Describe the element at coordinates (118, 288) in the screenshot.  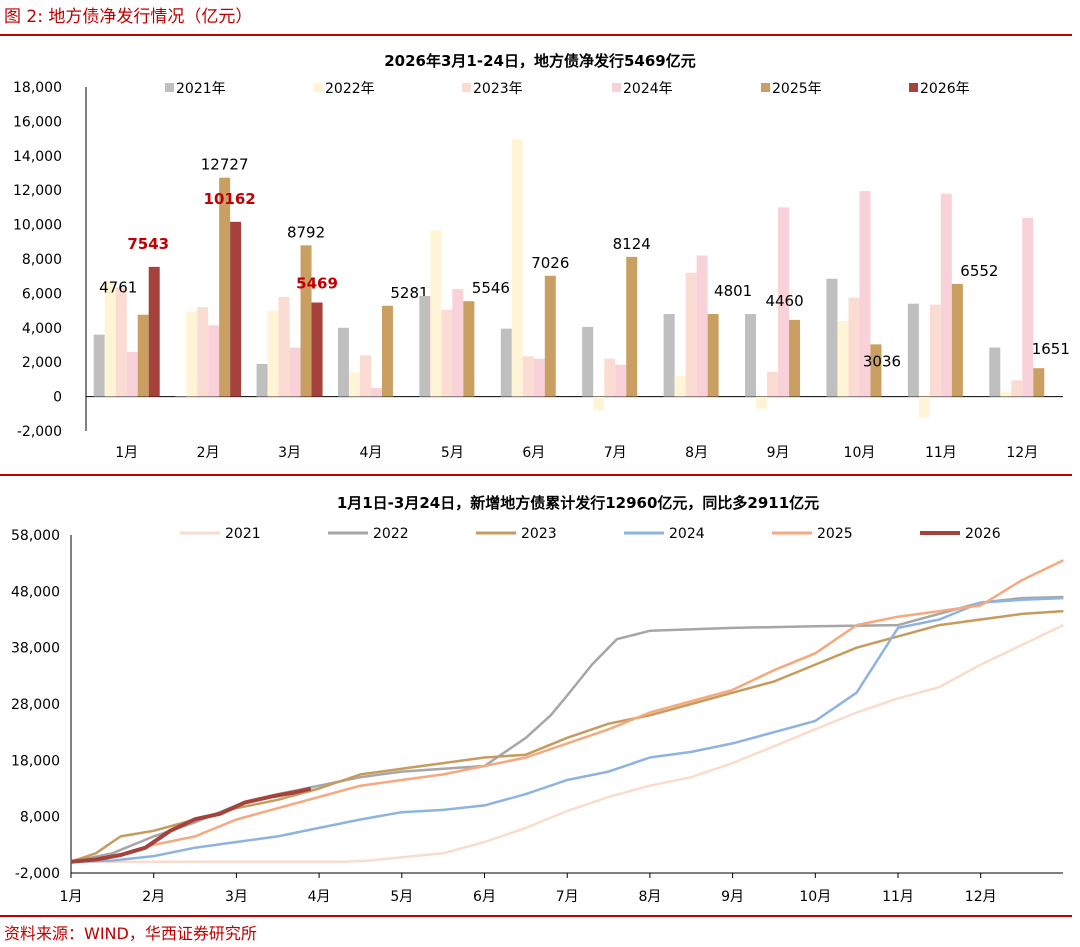
I see `data-label-2025: 4761` at that location.